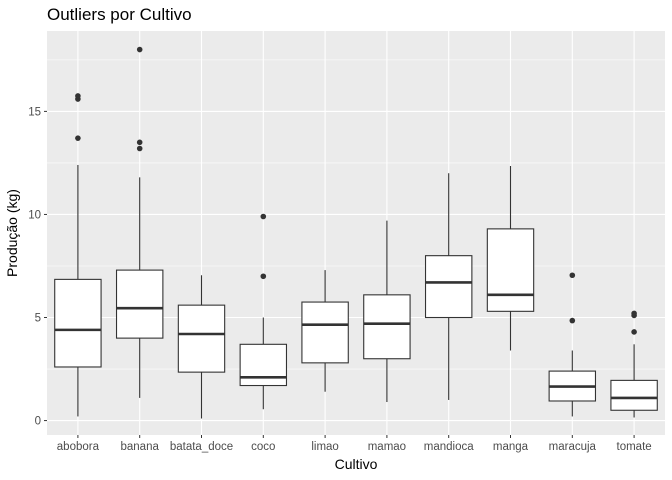  Describe the element at coordinates (449, 447) in the screenshot. I see `x-tick-label: mandioca` at that location.